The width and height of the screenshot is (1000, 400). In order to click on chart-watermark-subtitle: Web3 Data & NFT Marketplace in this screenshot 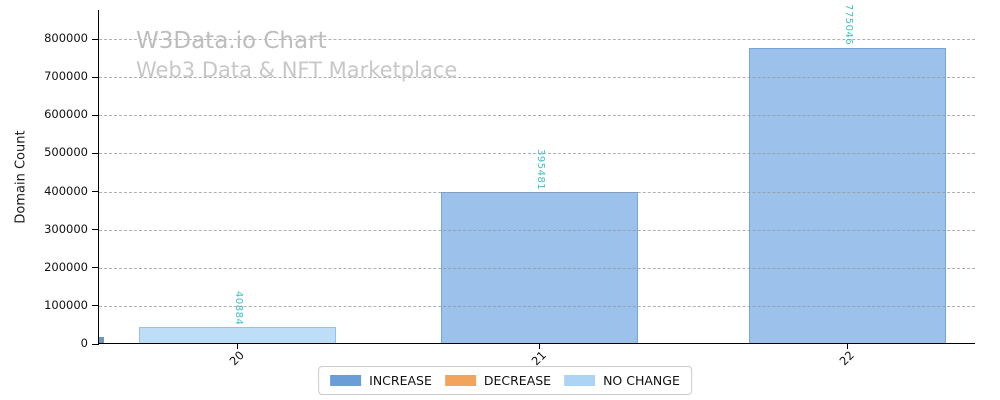, I will do `click(297, 70)`.